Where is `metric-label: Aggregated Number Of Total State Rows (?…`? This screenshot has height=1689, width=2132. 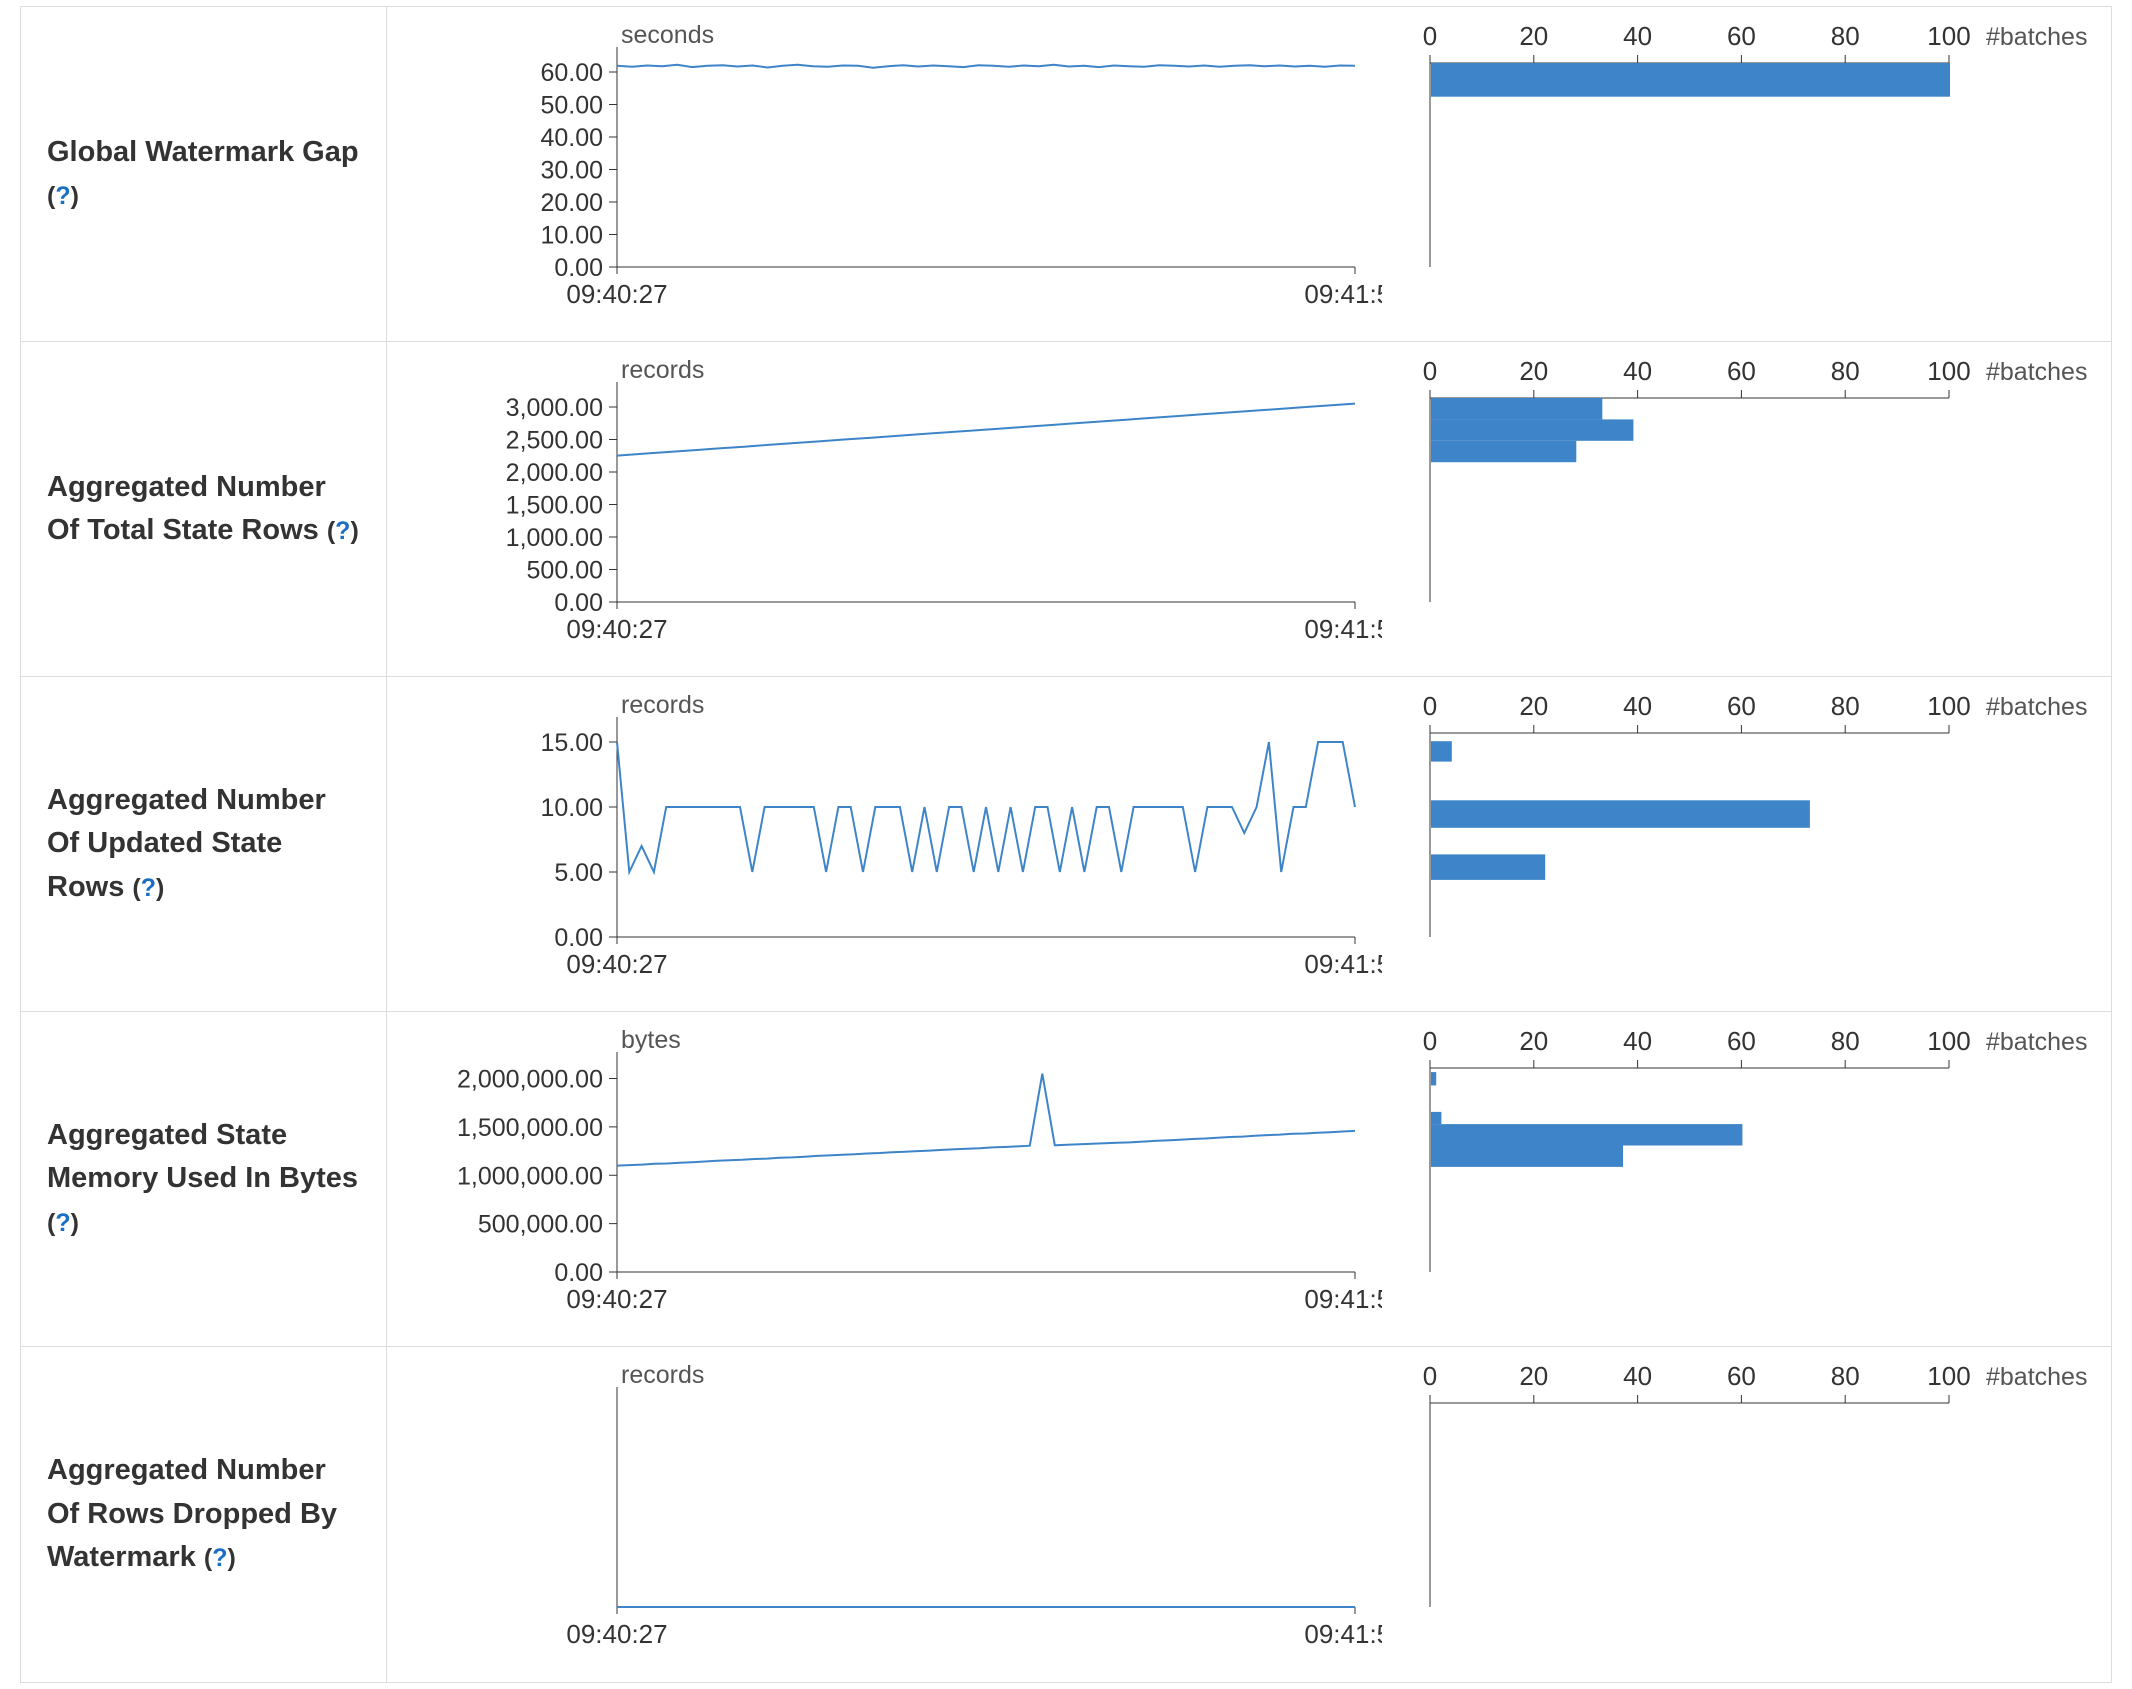
metric-label: Aggregated Number Of Total State Rows (?… is located at coordinates (203, 509).